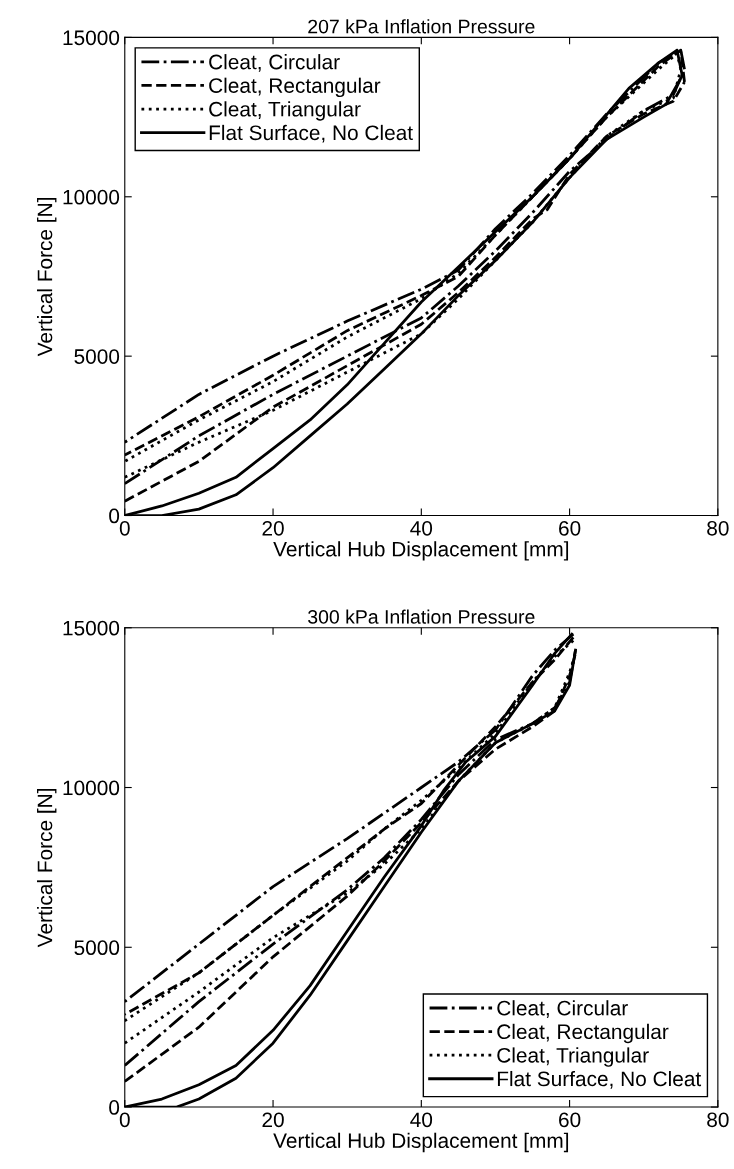 The width and height of the screenshot is (734, 1169). Describe the element at coordinates (421, 616) in the screenshot. I see `chart-title: 300 kPa Inflation Pressure` at that location.